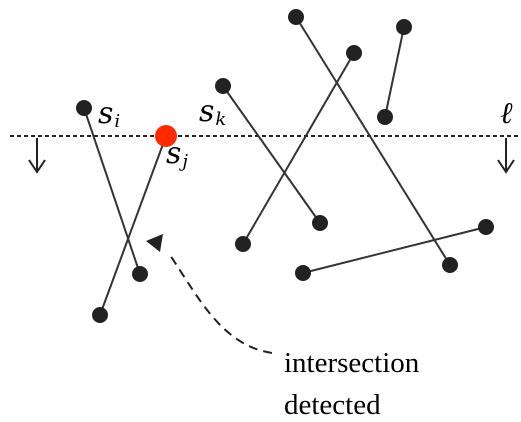 This screenshot has width=521, height=422. I want to click on down-arrow-left-icon, so click(37, 156).